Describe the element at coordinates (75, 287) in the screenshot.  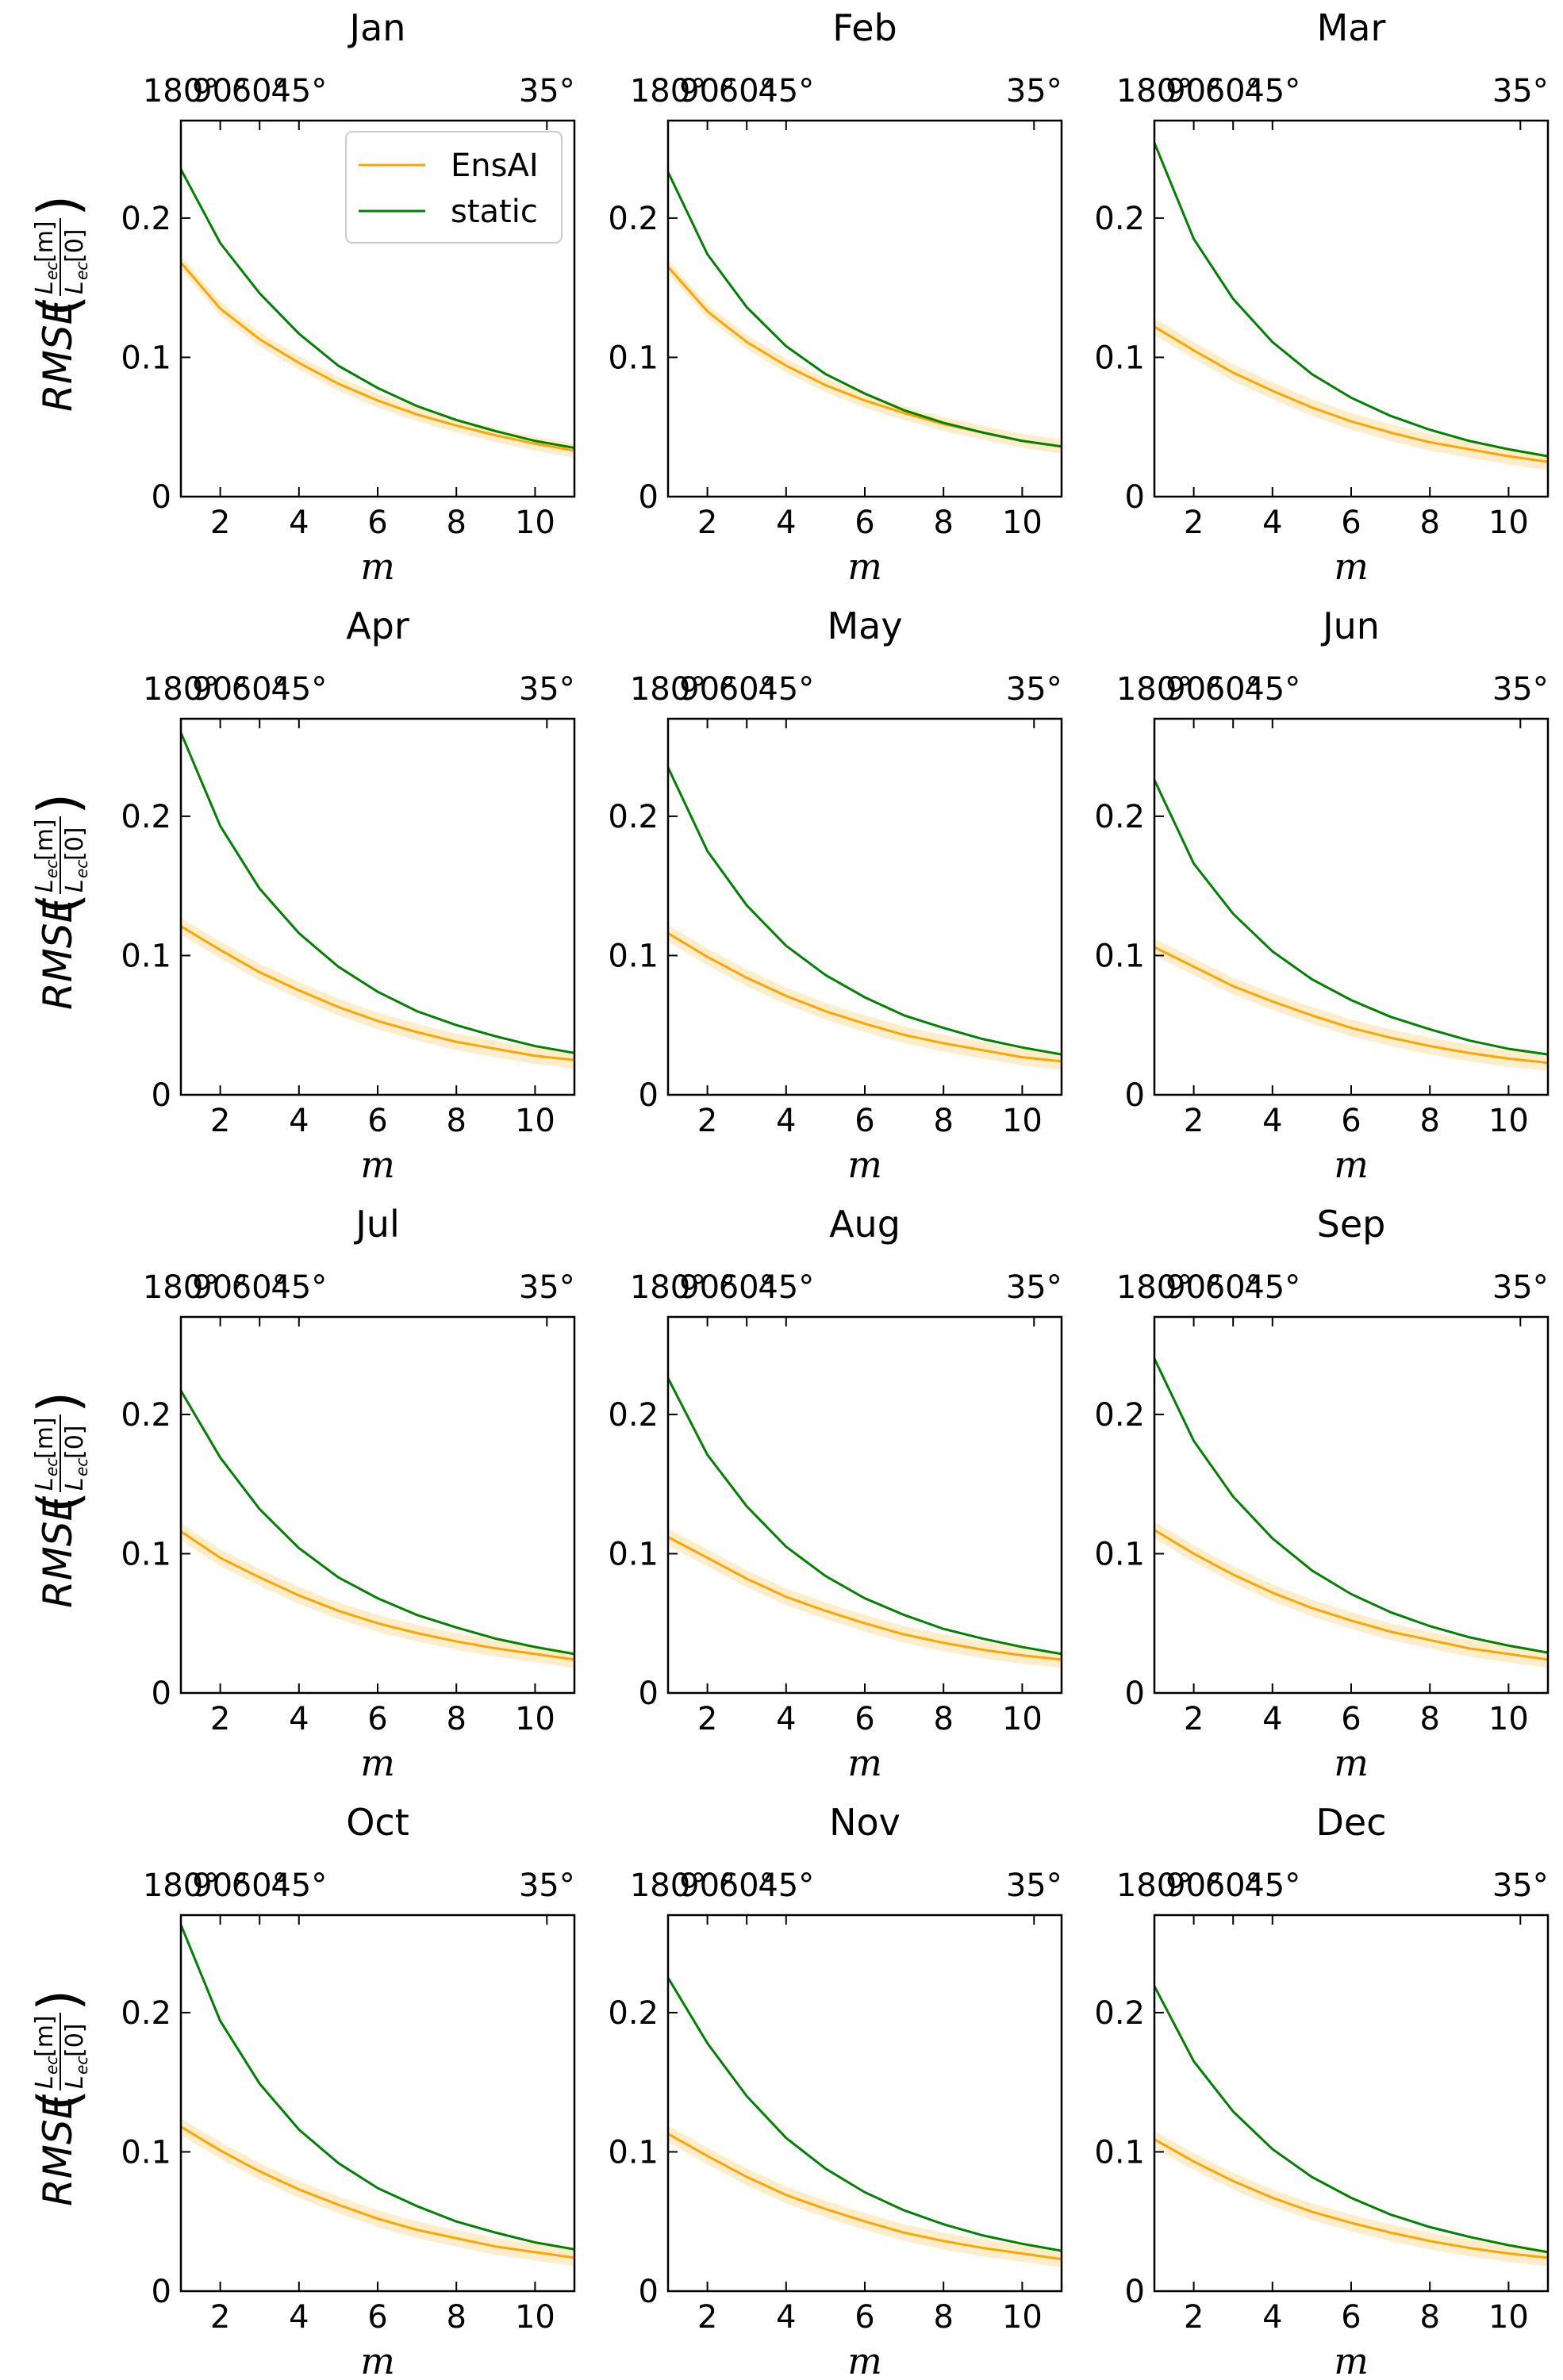
I see `y-axis-label-den: L` at that location.